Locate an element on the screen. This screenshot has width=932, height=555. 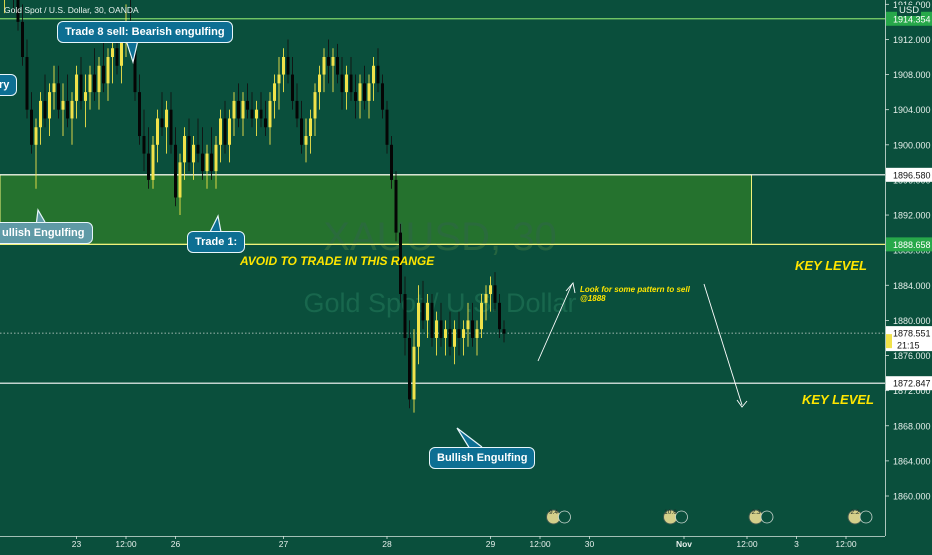
earnings-events: 9.4 10.6 2.3 2.2 is located at coordinates (709, 517).